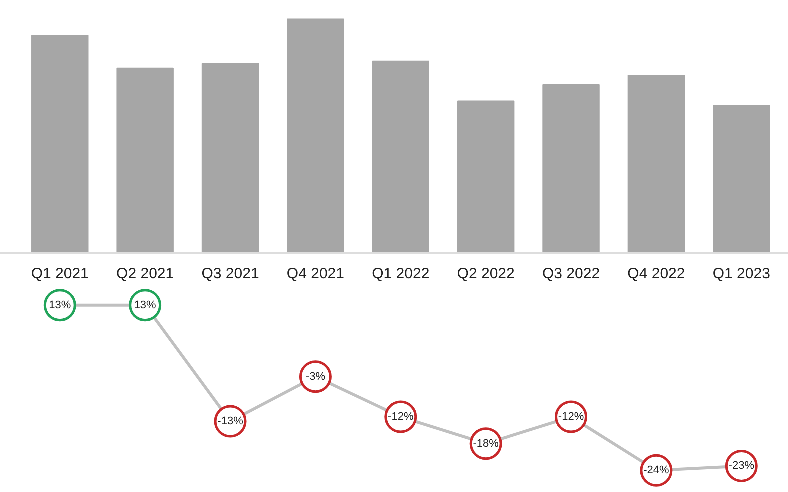 Image resolution: width=788 pixels, height=492 pixels. Describe the element at coordinates (657, 470) in the screenshot. I see `data-label: -24%` at that location.